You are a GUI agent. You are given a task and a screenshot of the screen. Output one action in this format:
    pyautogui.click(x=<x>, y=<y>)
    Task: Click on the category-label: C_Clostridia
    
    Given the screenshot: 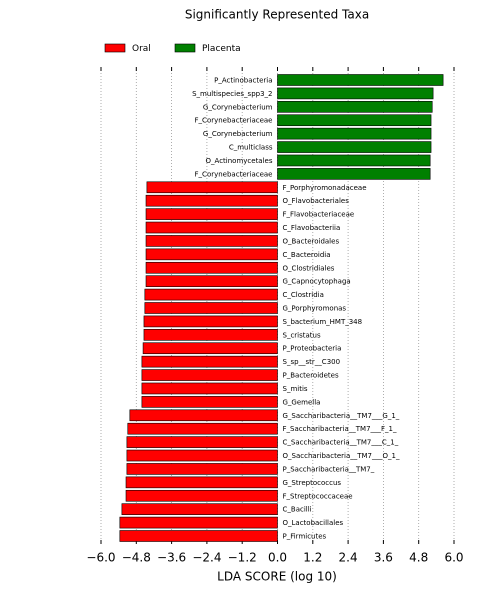 What is the action you would take?
    pyautogui.click(x=303, y=295)
    